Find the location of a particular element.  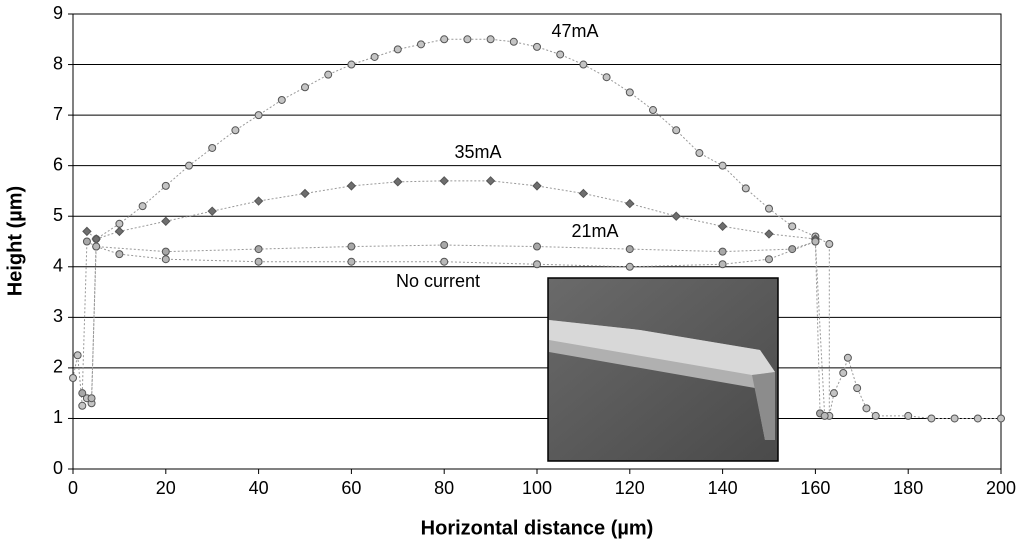

x-tick-label: 140 is located at coordinates (723, 488).